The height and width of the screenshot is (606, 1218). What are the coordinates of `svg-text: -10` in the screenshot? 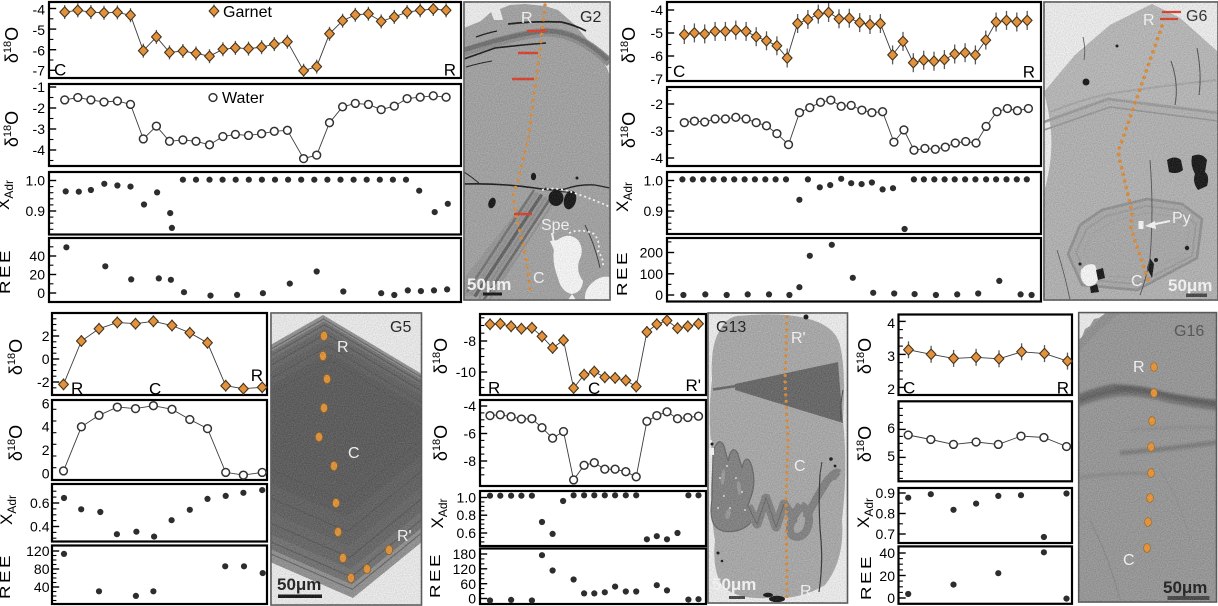 It's located at (466, 372).